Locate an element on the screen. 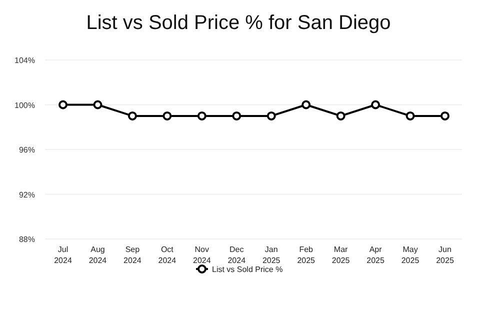 This screenshot has height=320, width=477. x-tick-label: Aug 2024 is located at coordinates (98, 255).